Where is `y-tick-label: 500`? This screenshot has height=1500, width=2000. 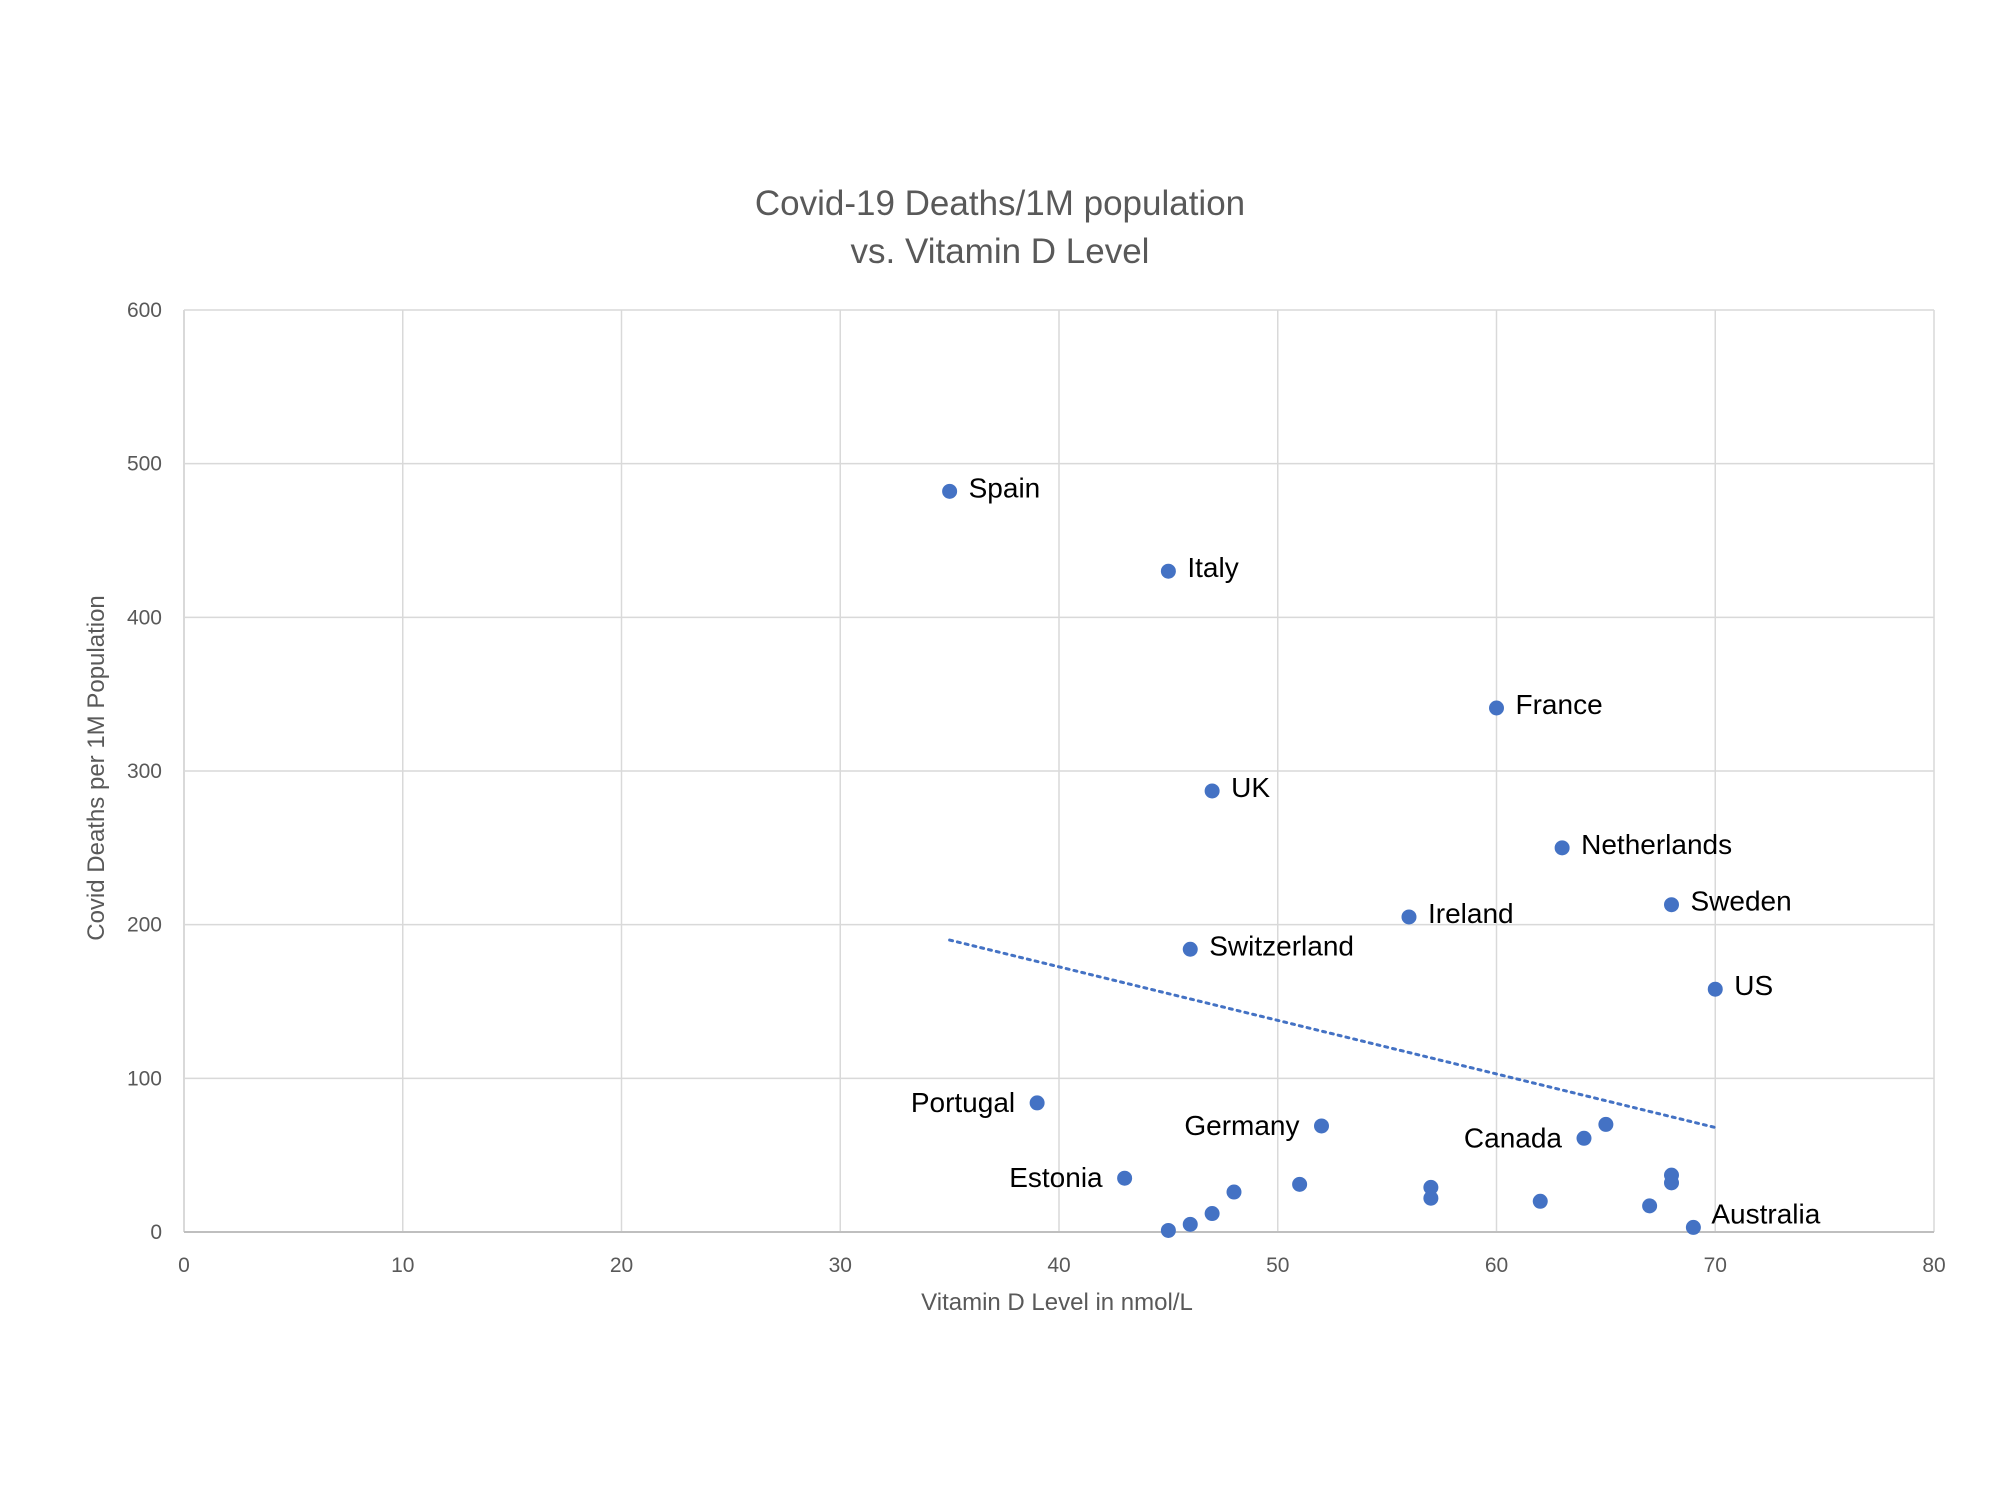
y-tick-label: 500 is located at coordinates (144, 464).